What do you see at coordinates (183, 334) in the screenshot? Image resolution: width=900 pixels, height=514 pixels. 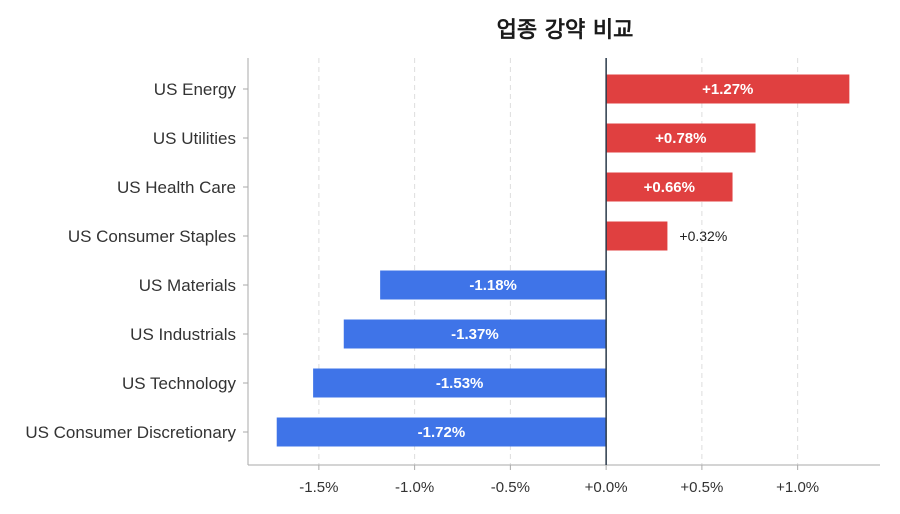 I see `category-label: US Industrials` at bounding box center [183, 334].